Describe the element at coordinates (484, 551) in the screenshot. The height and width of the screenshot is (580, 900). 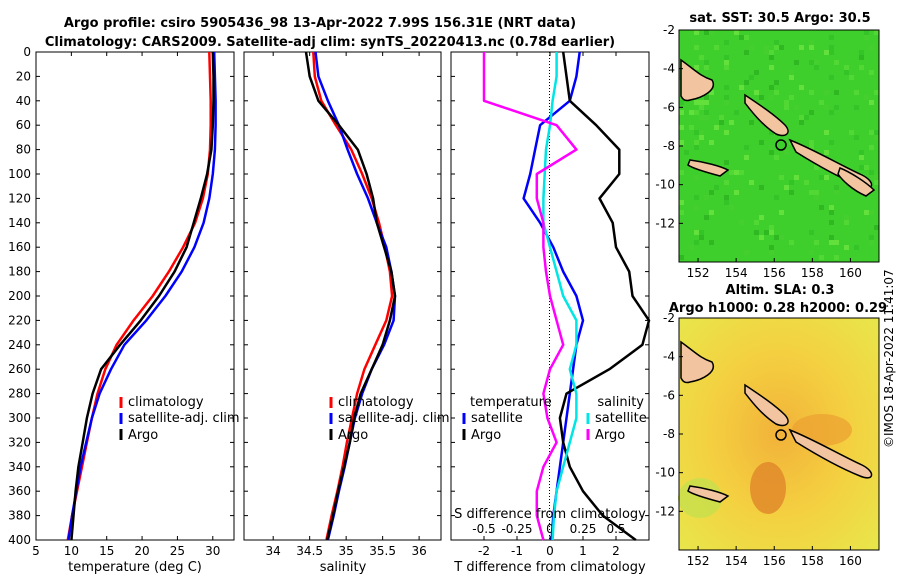
I see `xtick-label: -2` at that location.